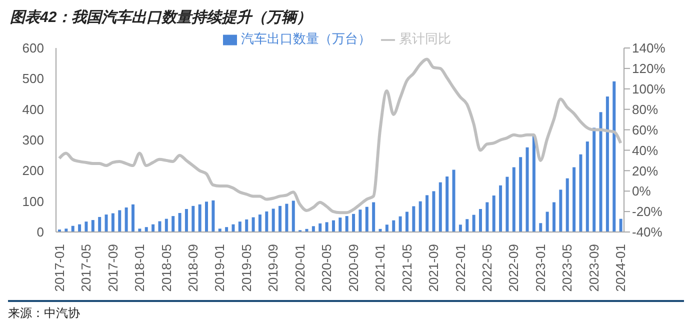 This screenshot has height=326, width=692. What do you see at coordinates (514, 268) in the screenshot?
I see `x-tick-label: 2022-09` at bounding box center [514, 268].